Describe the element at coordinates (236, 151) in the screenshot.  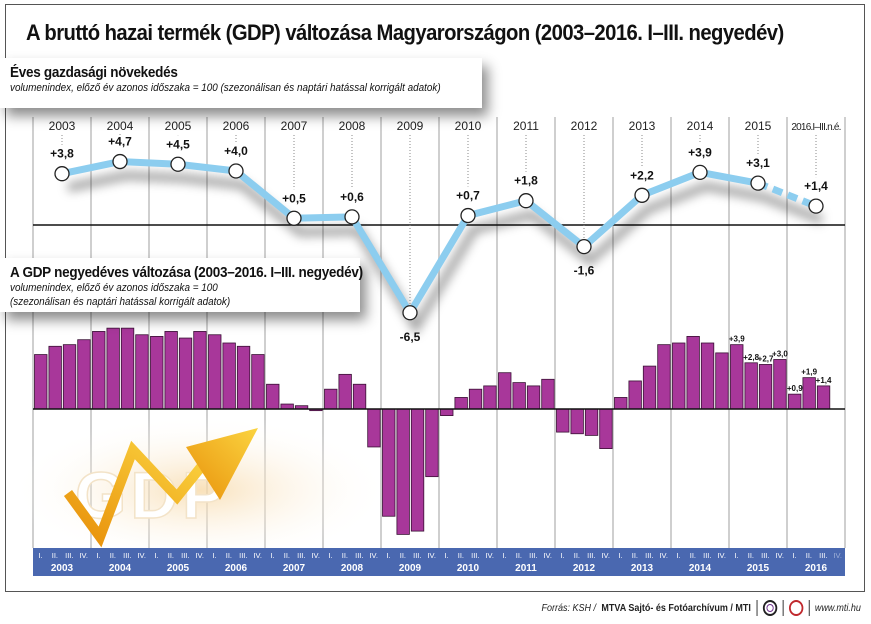
I see `data-label: +4,0` at that location.